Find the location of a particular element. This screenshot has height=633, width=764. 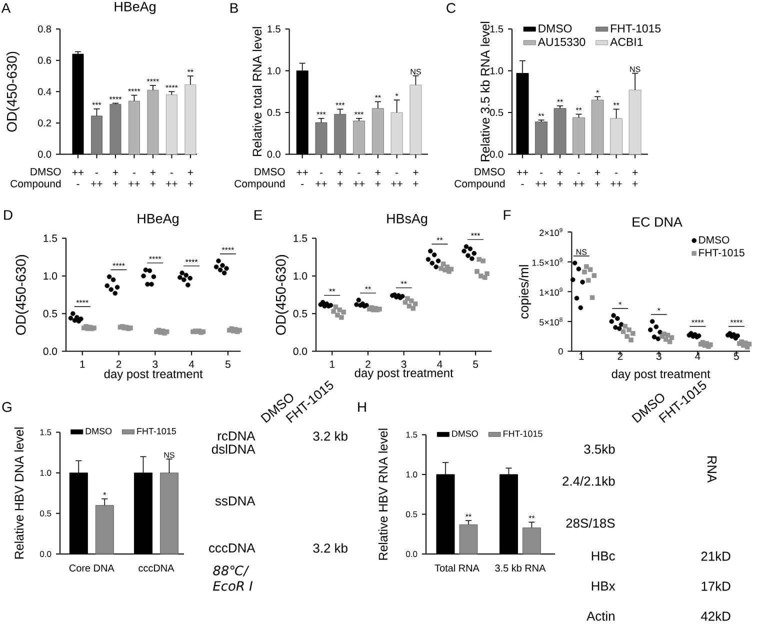

x-tick-label: Core DNA is located at coordinates (91, 568).